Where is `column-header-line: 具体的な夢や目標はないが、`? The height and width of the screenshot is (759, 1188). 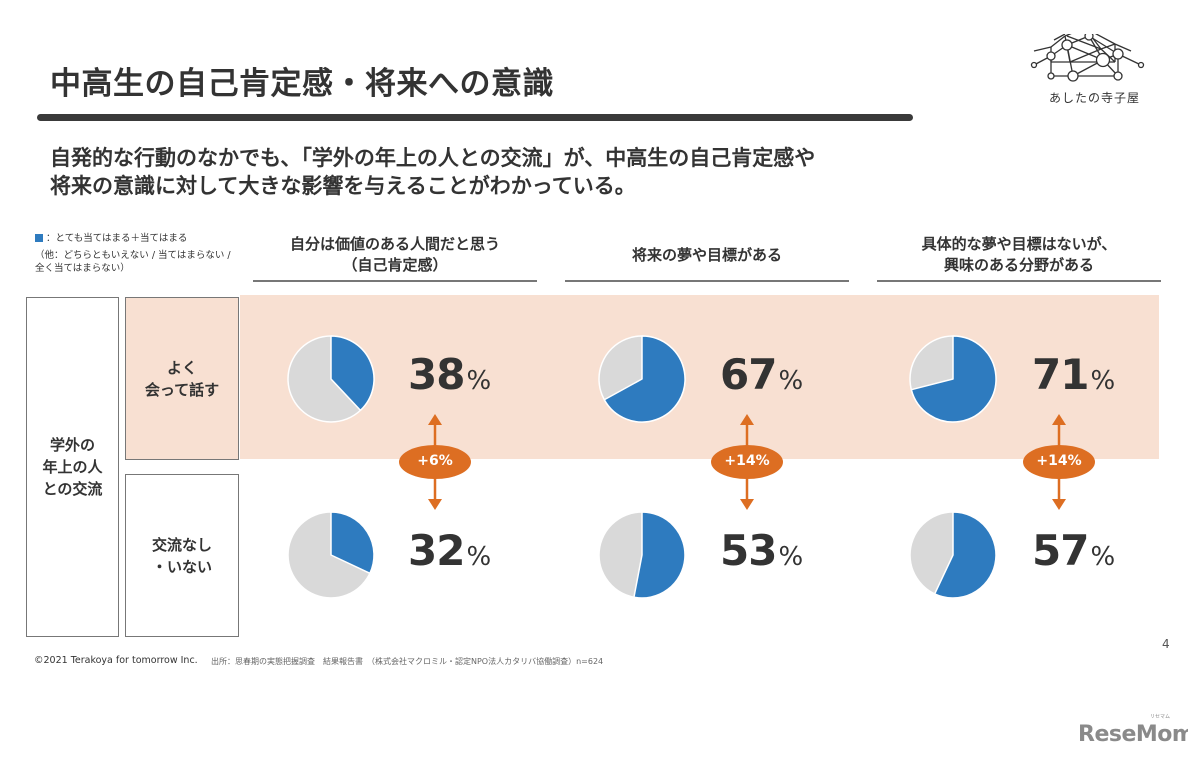
column-header-line: 具体的な夢や目標はないが、 is located at coordinates (1019, 244).